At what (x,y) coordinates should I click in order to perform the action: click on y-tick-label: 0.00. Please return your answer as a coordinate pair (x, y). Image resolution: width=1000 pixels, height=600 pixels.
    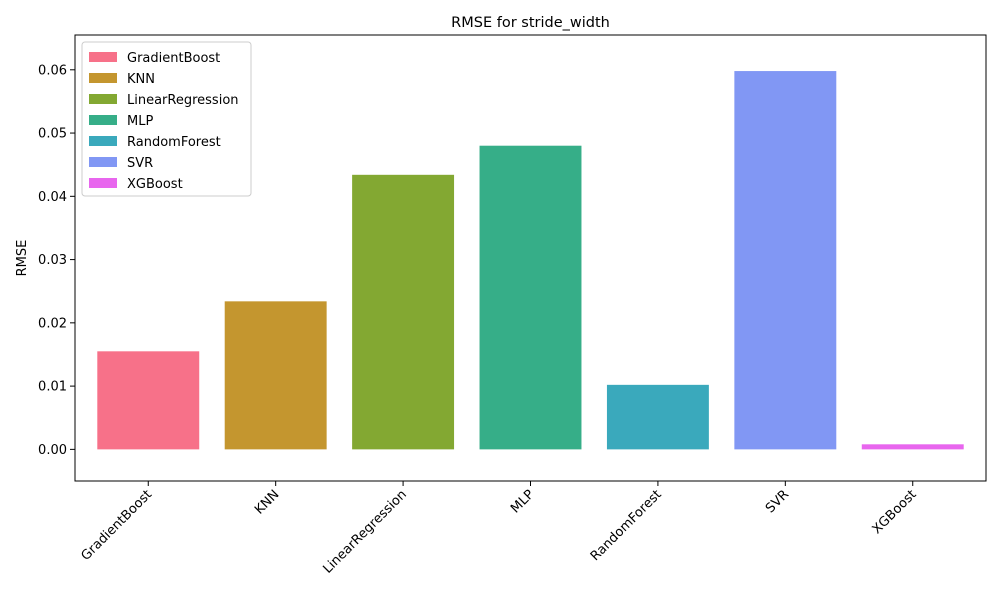
    Looking at the image, I should click on (52, 450).